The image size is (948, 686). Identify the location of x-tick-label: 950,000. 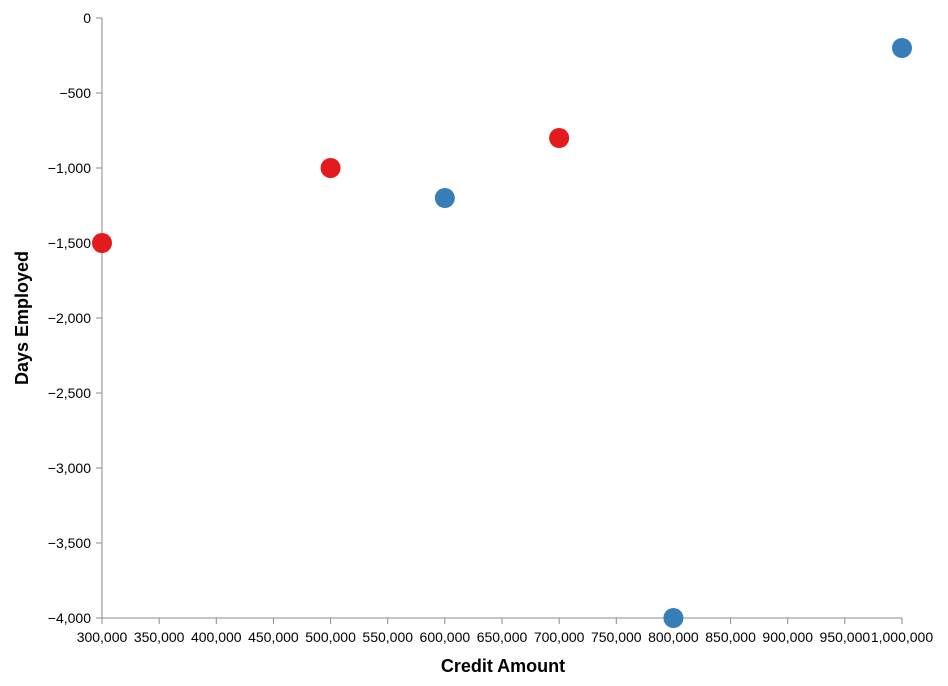
(845, 637).